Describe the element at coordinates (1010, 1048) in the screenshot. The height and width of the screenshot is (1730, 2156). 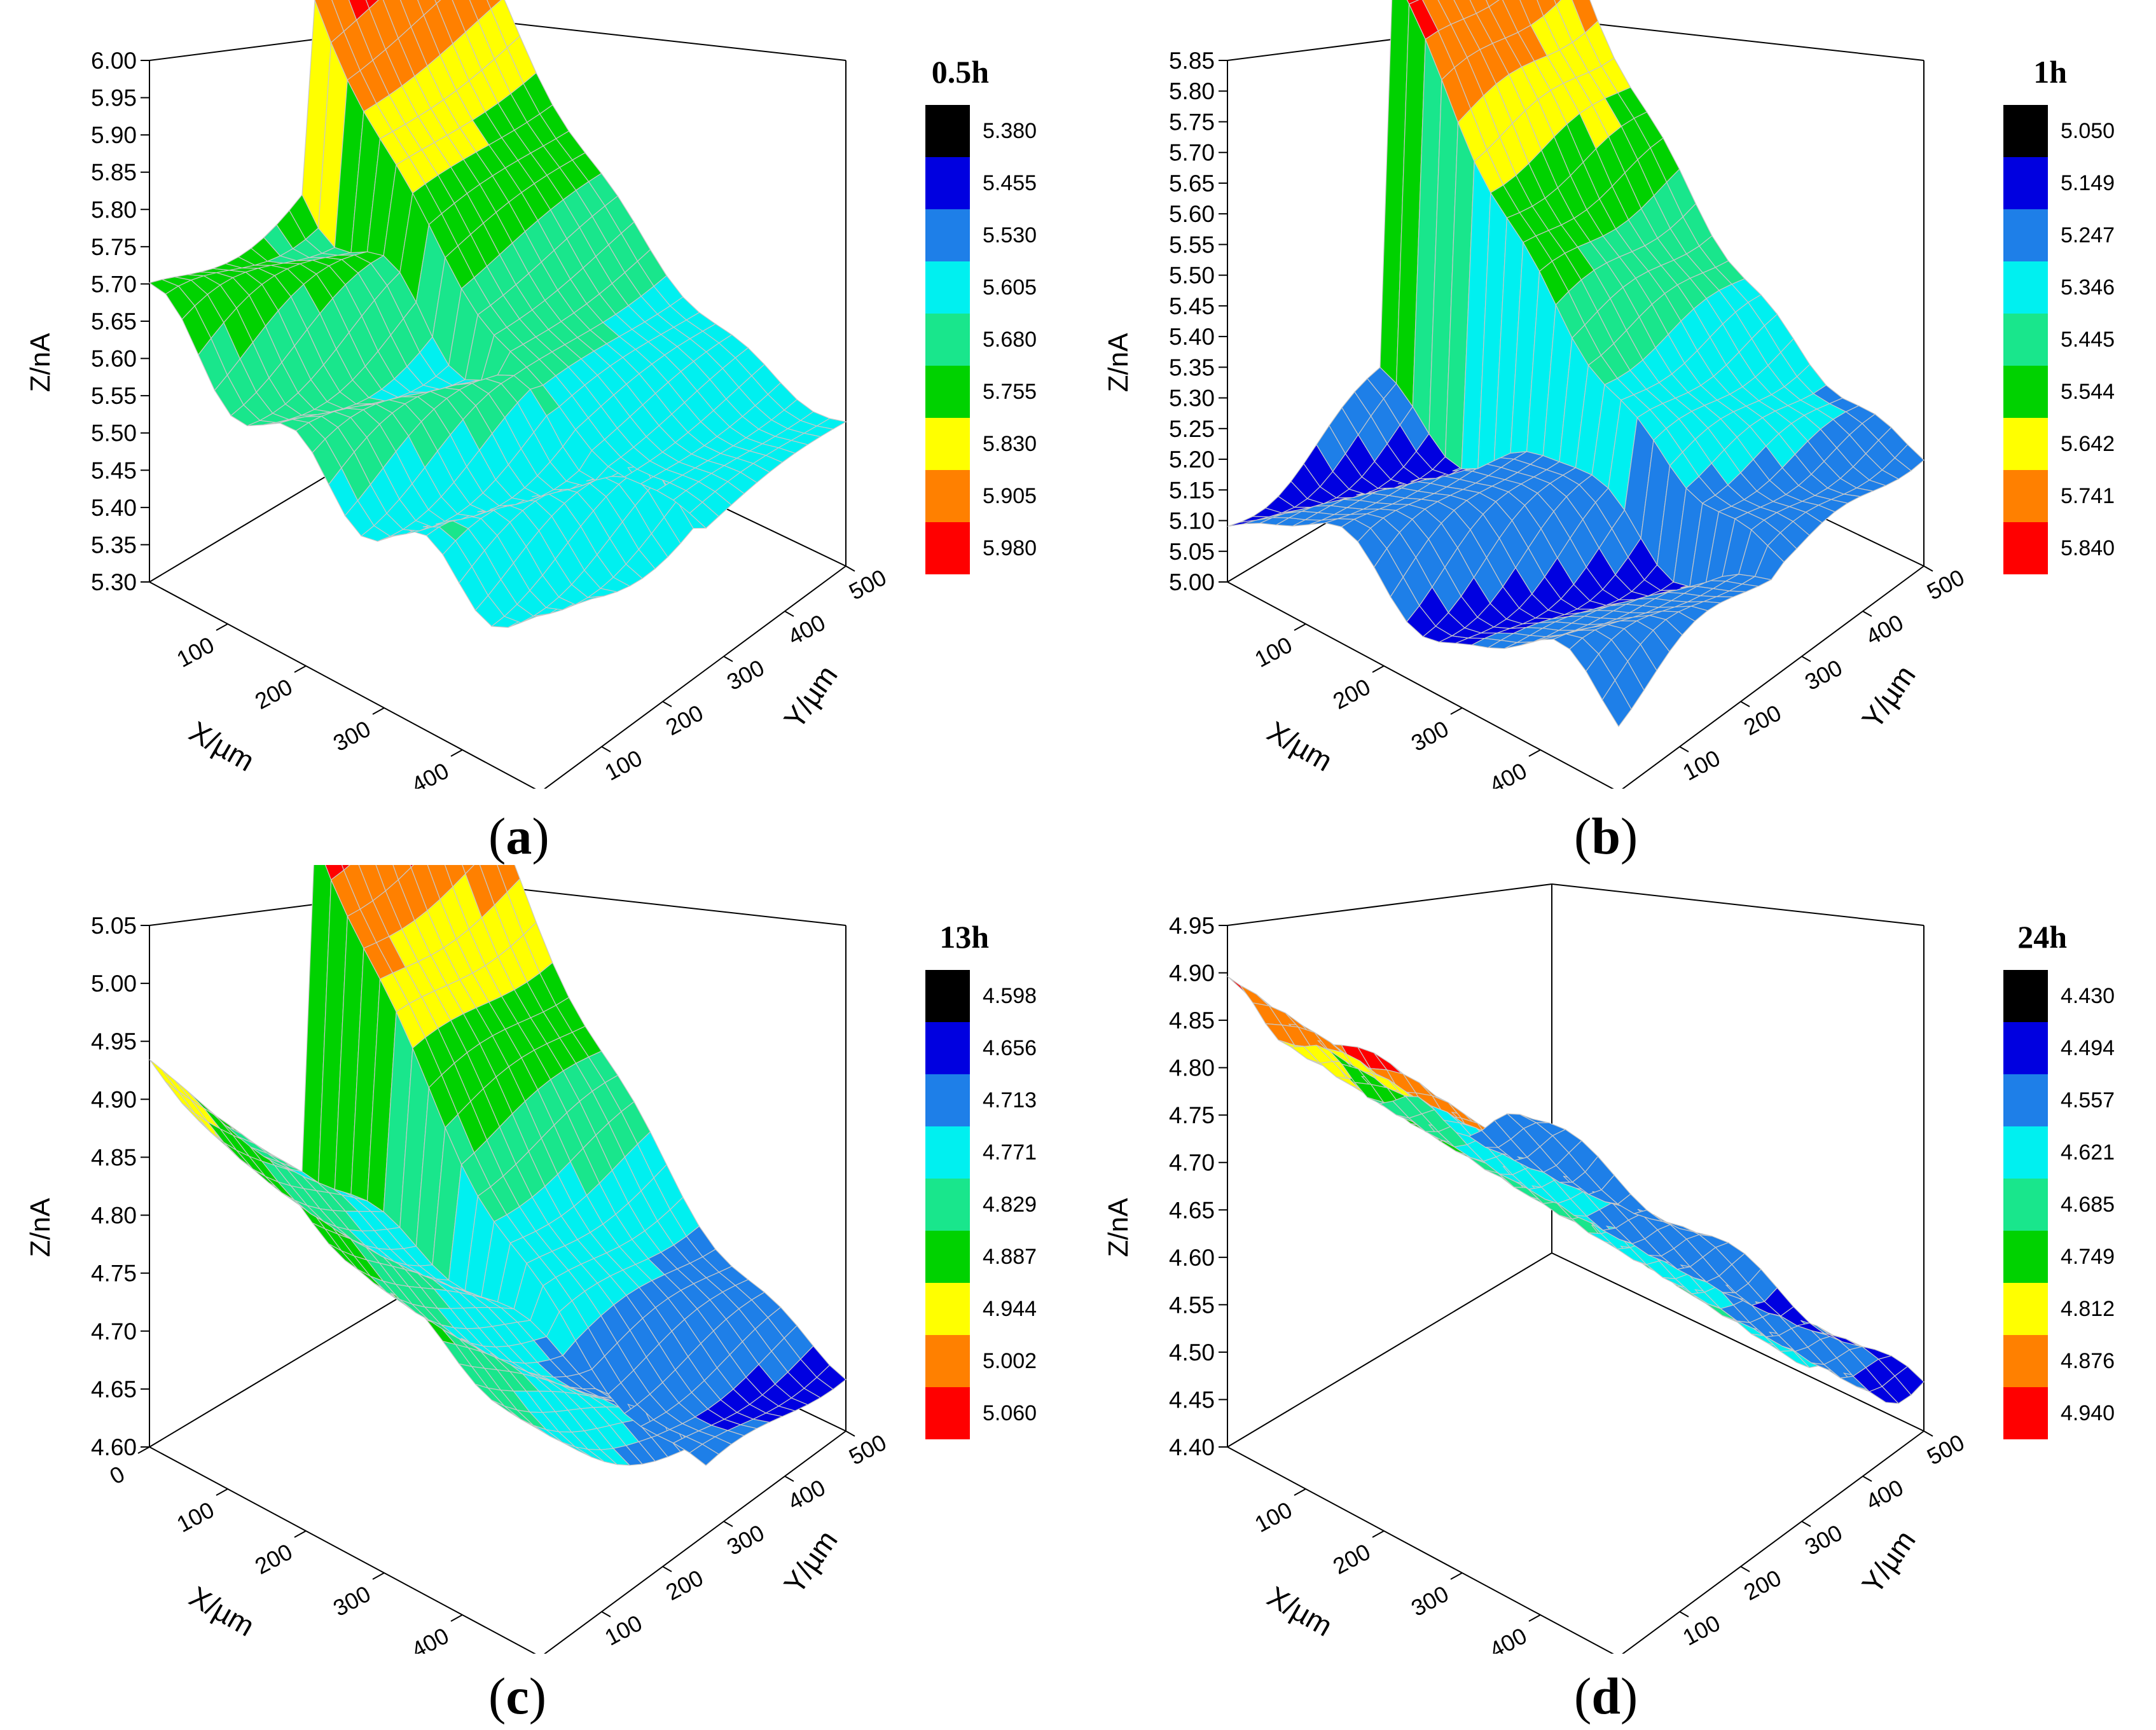
I see `colorbar-label: 4.656` at that location.